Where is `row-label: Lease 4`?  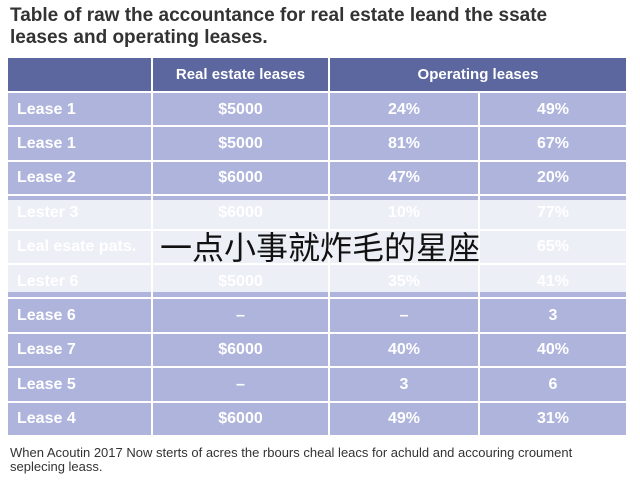
row-label: Lease 4 is located at coordinates (79, 418).